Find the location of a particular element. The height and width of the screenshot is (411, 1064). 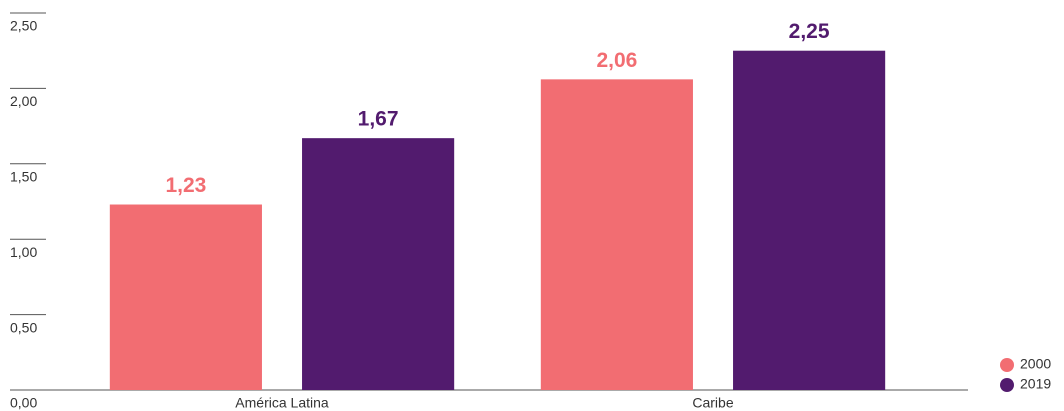

value-label: 2,06 is located at coordinates (616, 60).